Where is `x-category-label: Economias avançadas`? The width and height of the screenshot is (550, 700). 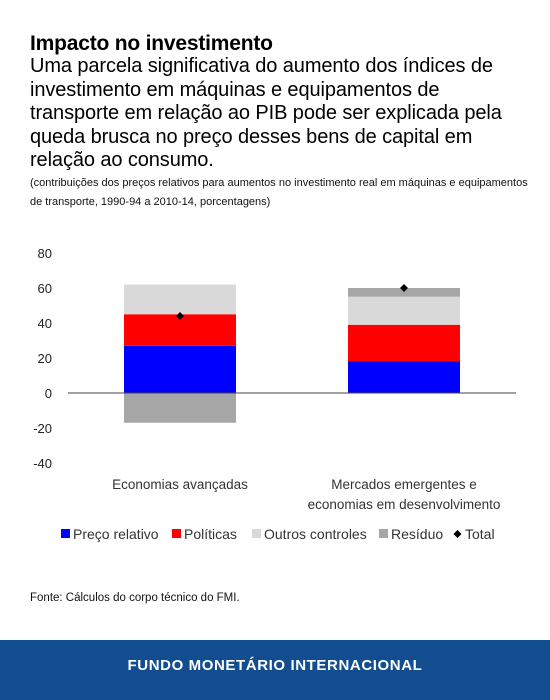 x-category-label: Economias avançadas is located at coordinates (180, 484).